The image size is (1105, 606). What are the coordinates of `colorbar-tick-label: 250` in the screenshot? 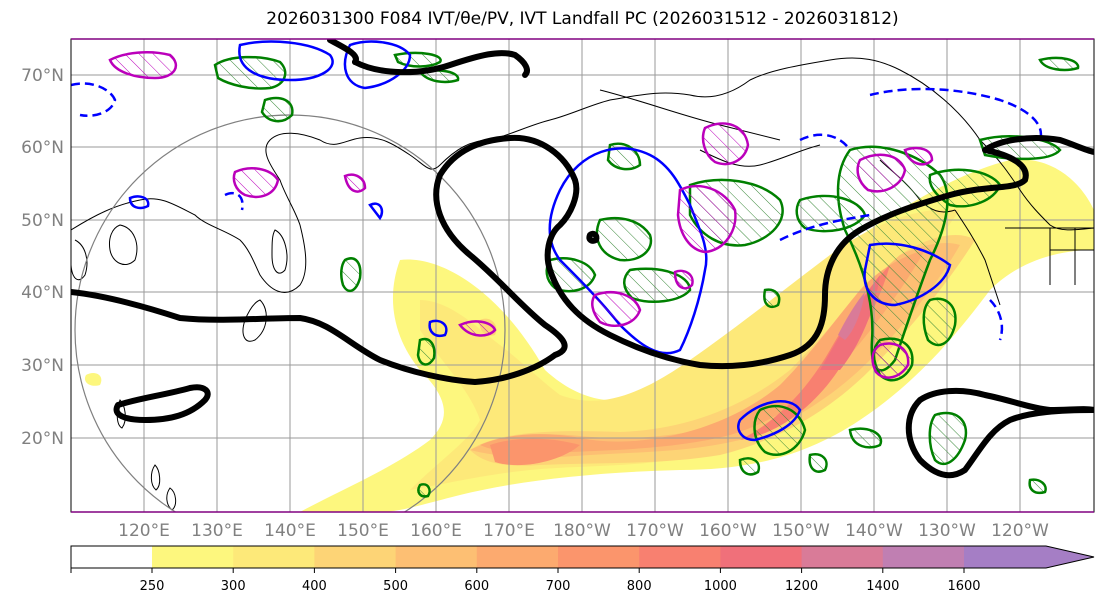 It's located at (152, 586).